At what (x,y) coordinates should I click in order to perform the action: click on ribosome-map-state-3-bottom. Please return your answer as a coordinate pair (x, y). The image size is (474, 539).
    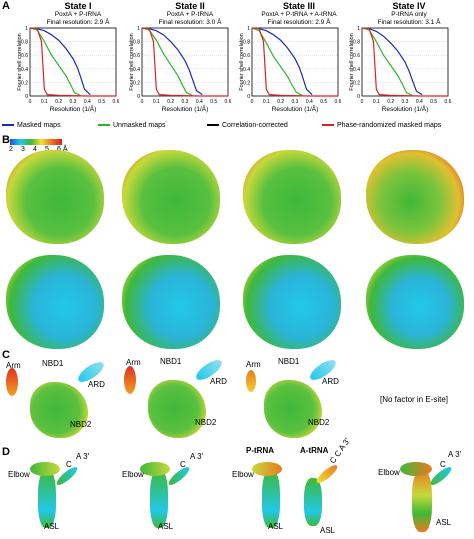
    Looking at the image, I should click on (292, 302).